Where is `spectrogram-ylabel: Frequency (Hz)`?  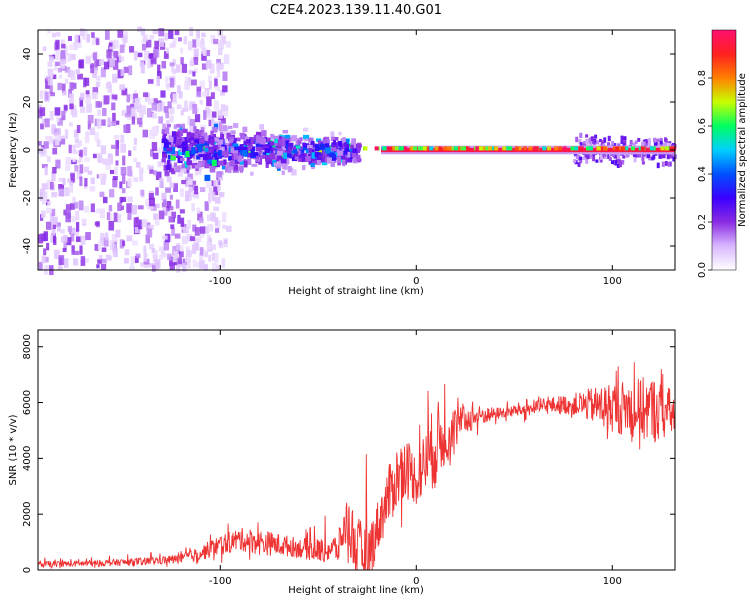 spectrogram-ylabel: Frequency (Hz) is located at coordinates (13, 150).